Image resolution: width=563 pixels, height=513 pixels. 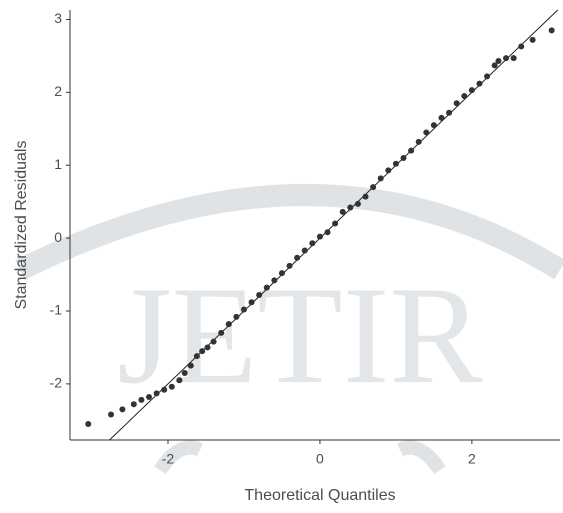 What do you see at coordinates (168, 459) in the screenshot?
I see `x-tick-label: -2` at bounding box center [168, 459].